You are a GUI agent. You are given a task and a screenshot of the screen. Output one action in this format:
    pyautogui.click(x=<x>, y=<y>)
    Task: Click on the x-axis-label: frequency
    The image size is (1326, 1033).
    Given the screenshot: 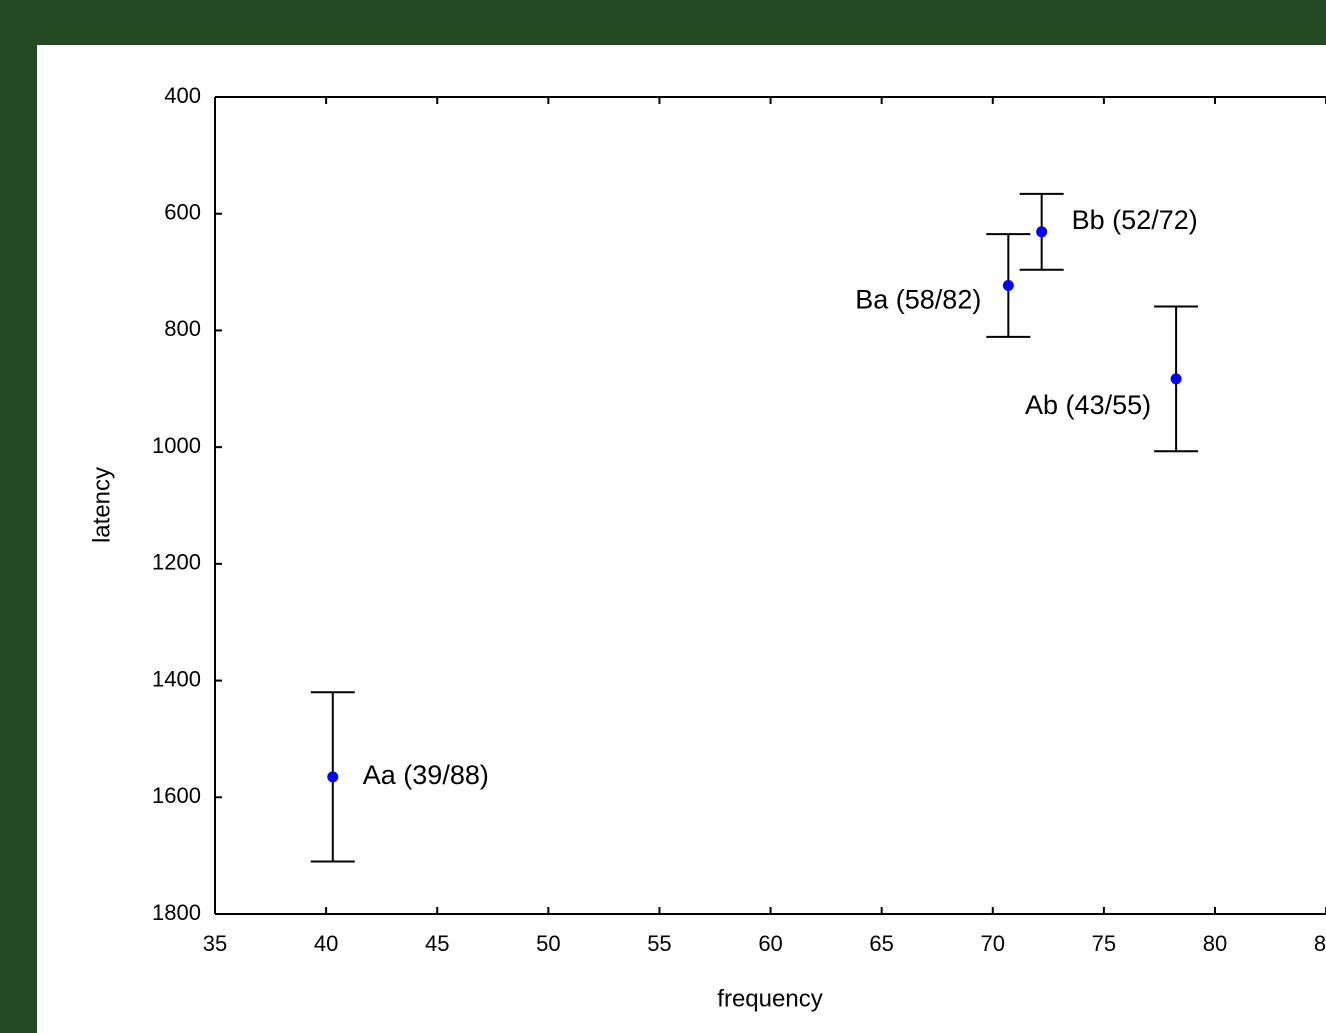 What is the action you would take?
    pyautogui.click(x=769, y=998)
    